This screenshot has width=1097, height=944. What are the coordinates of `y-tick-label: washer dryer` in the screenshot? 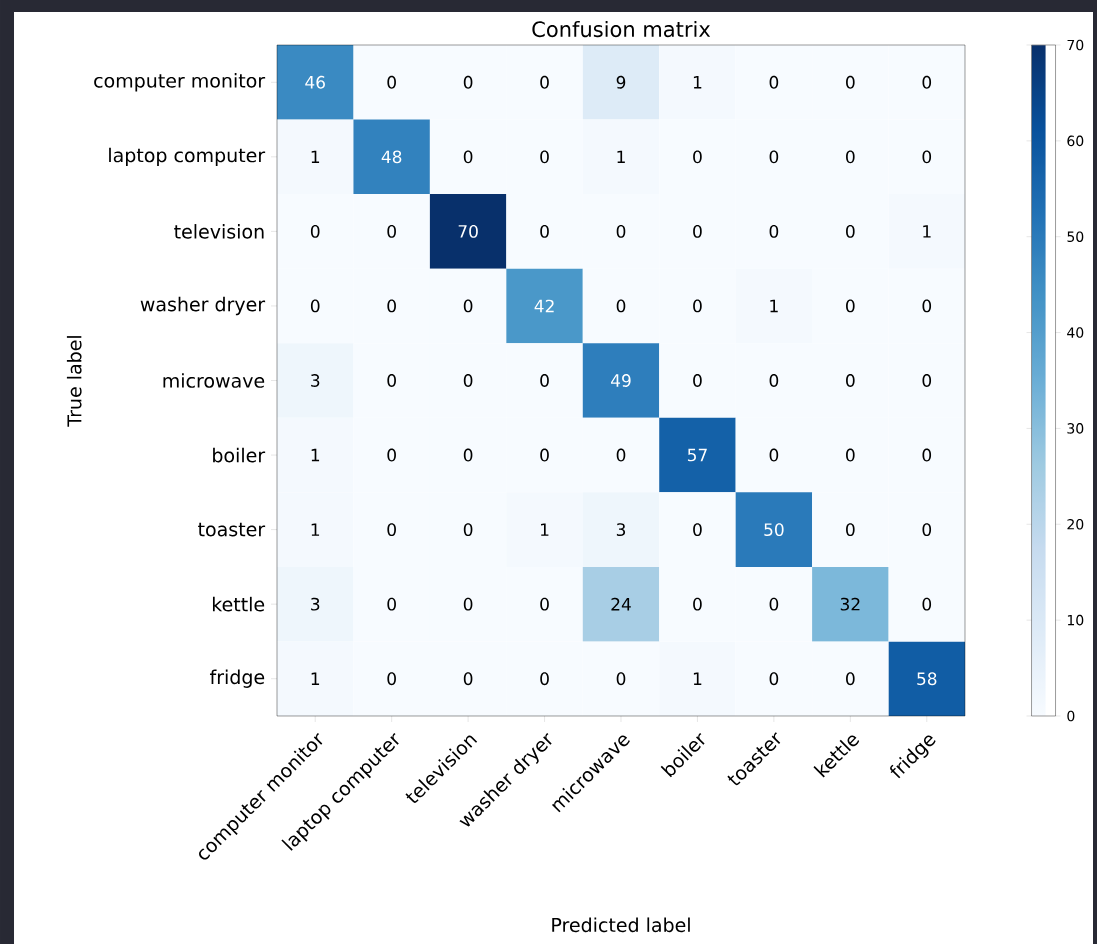 It's located at (203, 306).